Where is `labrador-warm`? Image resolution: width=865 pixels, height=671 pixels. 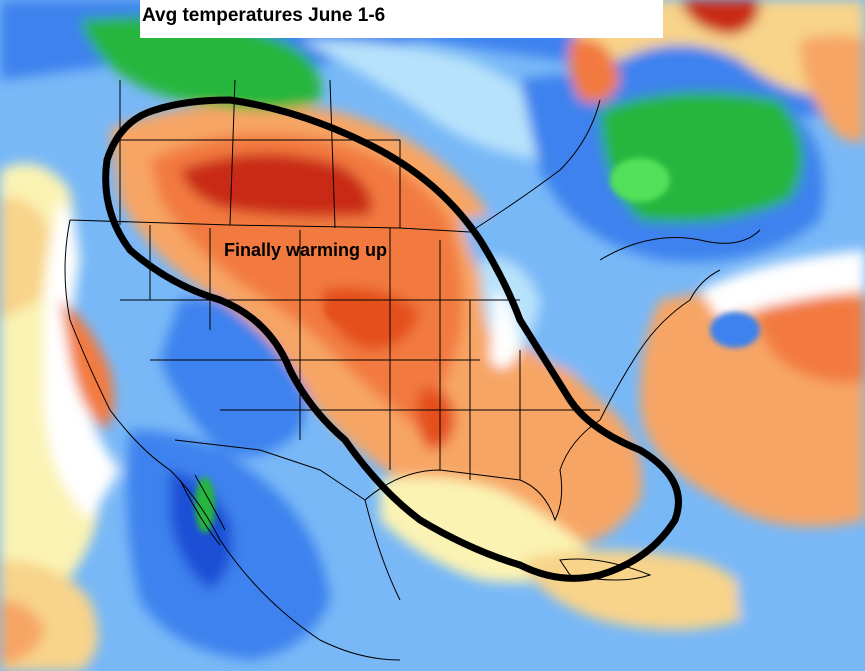 labrador-warm is located at coordinates (594, 70).